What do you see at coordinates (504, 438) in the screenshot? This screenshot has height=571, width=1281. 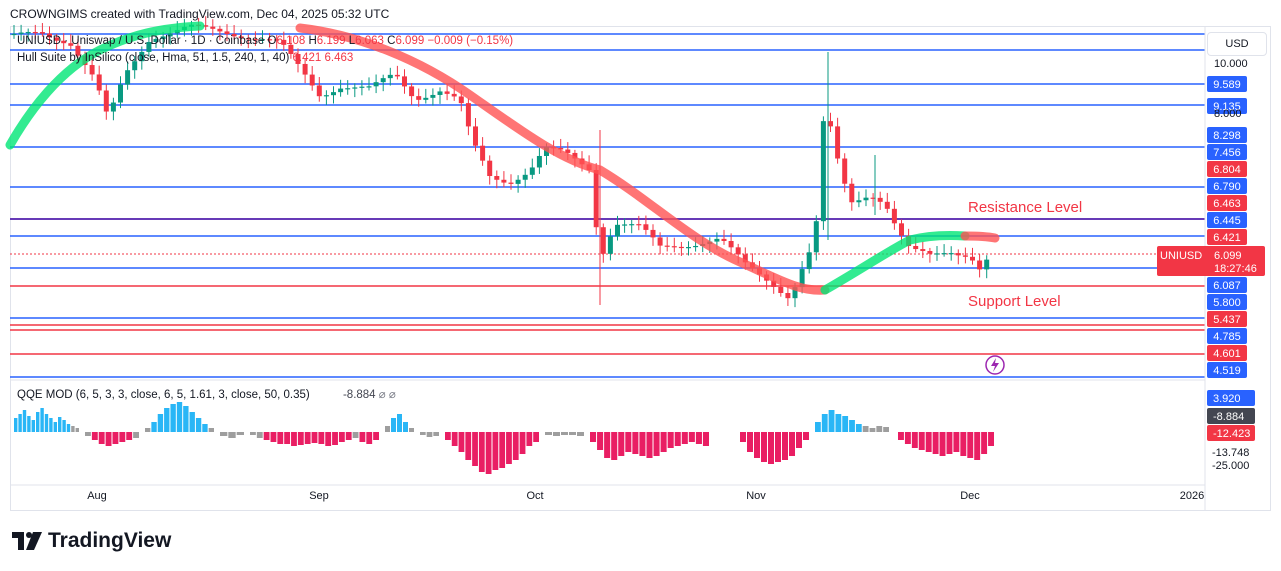 I see `qqe-histogram` at bounding box center [504, 438].